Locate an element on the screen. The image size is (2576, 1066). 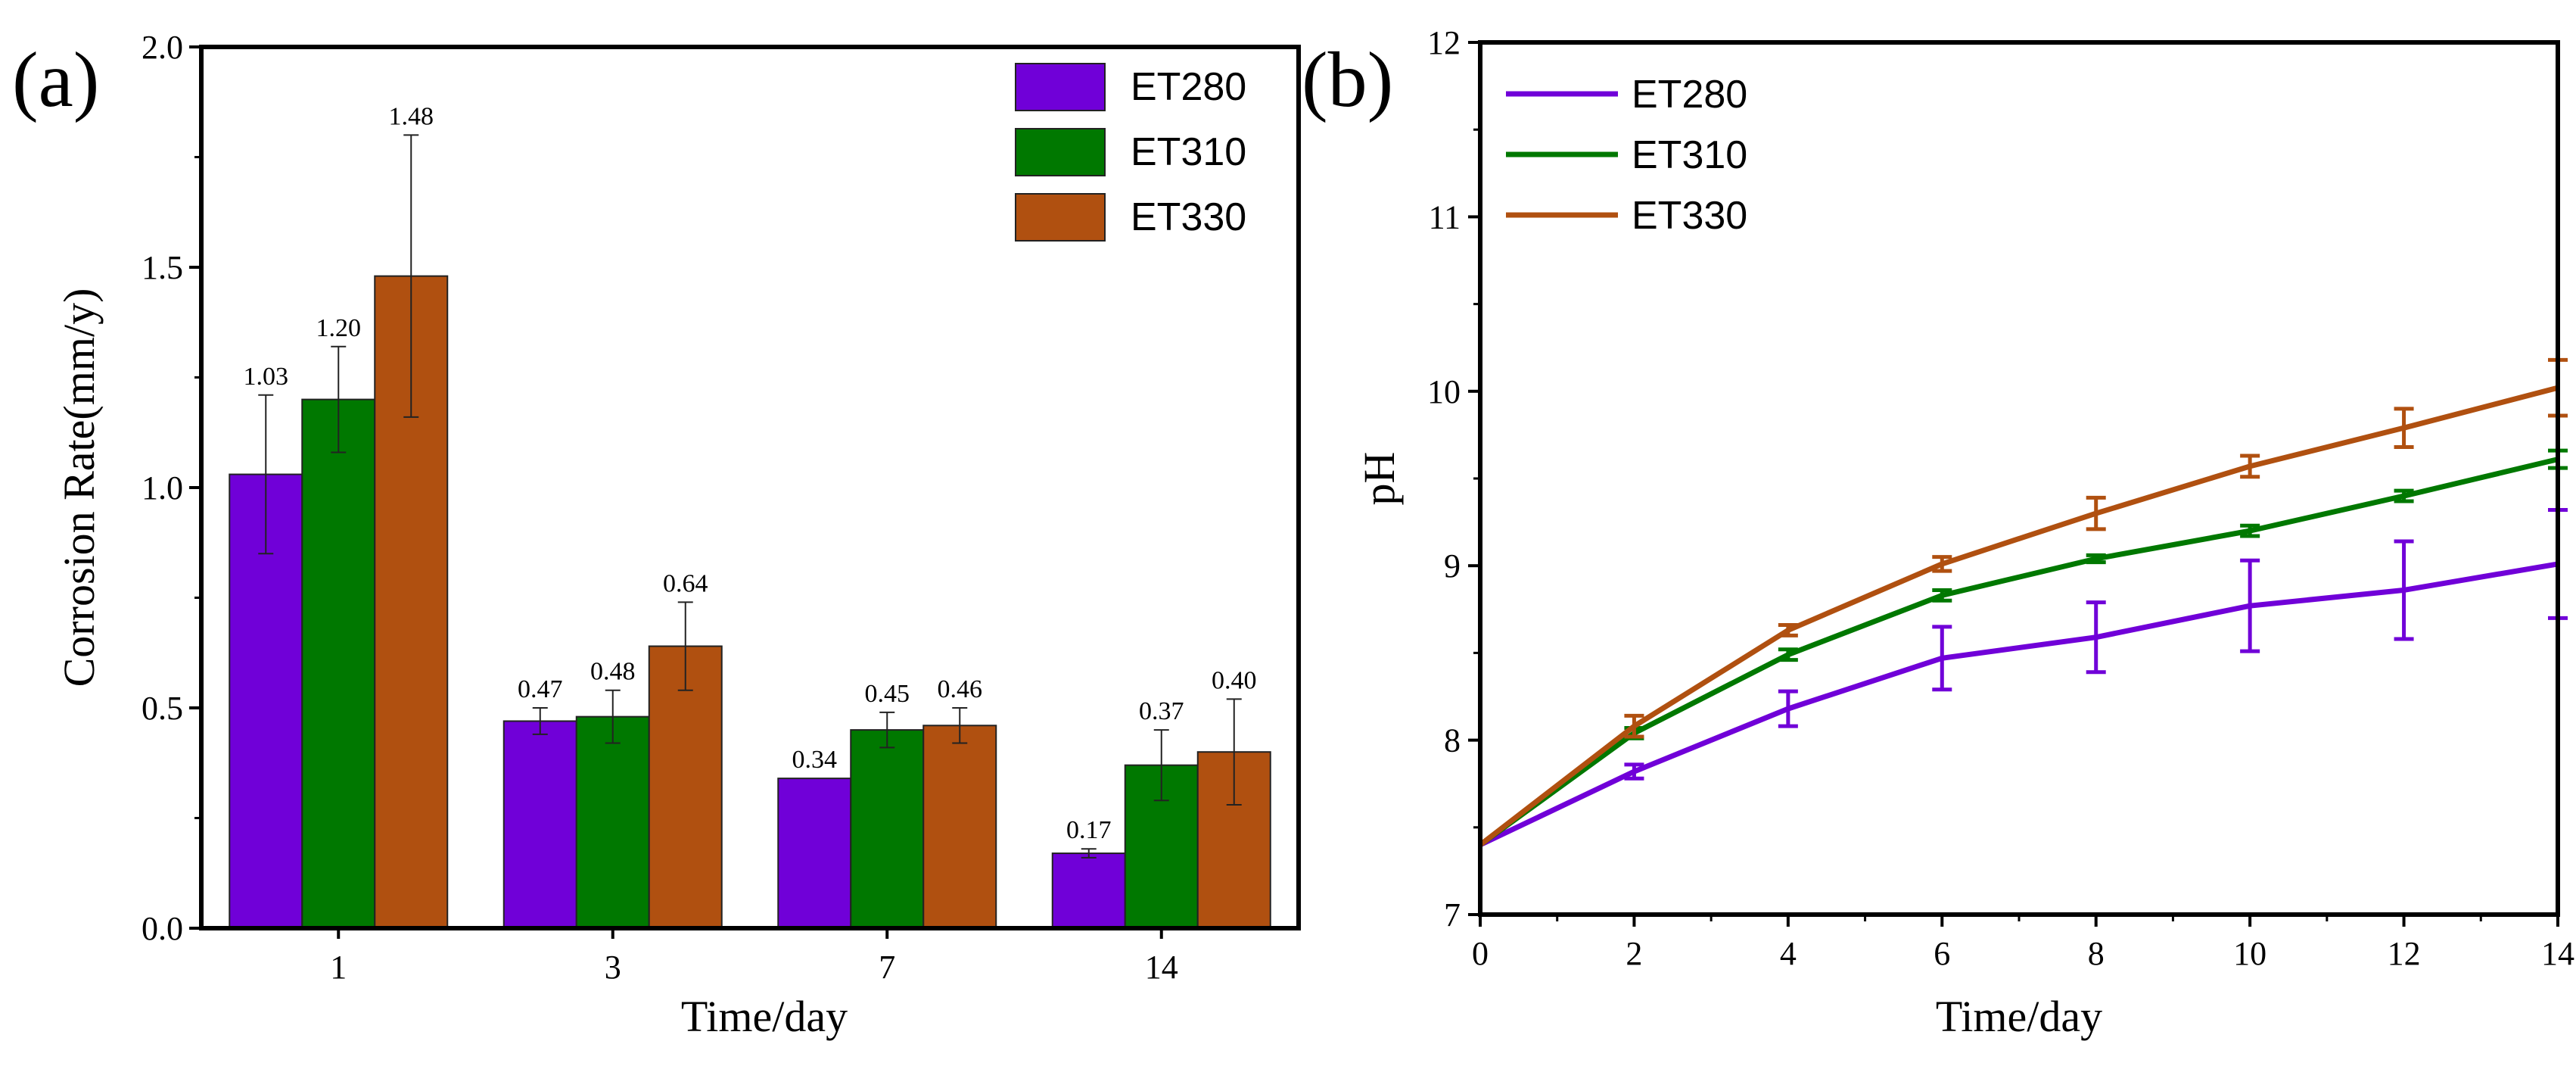
y-axis-title: pH is located at coordinates (1379, 479).